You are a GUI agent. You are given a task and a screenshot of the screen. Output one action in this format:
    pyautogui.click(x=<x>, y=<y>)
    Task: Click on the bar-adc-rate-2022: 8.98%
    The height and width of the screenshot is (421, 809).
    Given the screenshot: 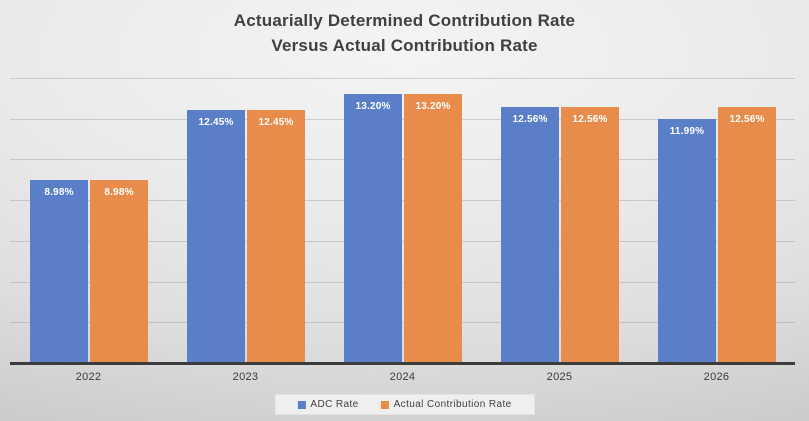 What is the action you would take?
    pyautogui.click(x=59, y=271)
    